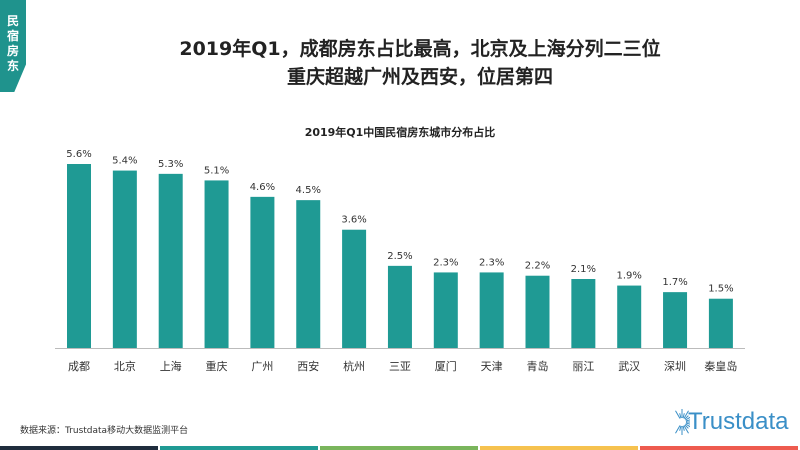 This screenshot has height=450, width=800. I want to click on x-tick-label: 成都, so click(79, 366).